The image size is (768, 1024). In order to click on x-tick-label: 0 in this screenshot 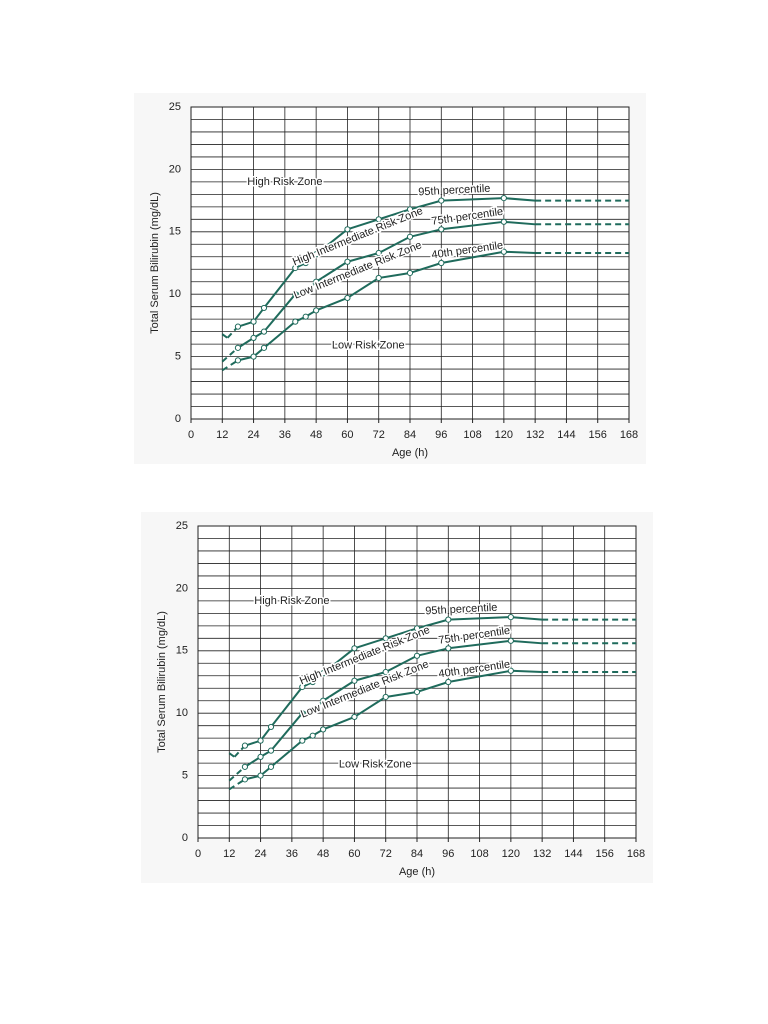, I will do `click(198, 854)`.